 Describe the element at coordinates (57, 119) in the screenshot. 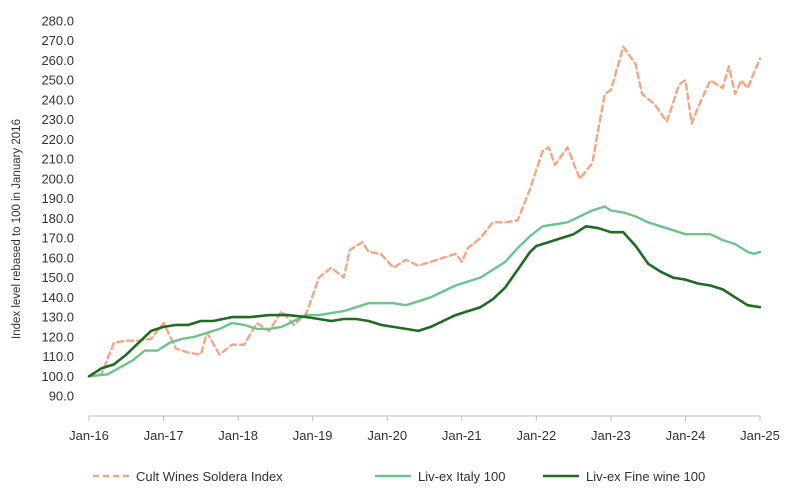

I see `y-tick-label: 230.0` at that location.